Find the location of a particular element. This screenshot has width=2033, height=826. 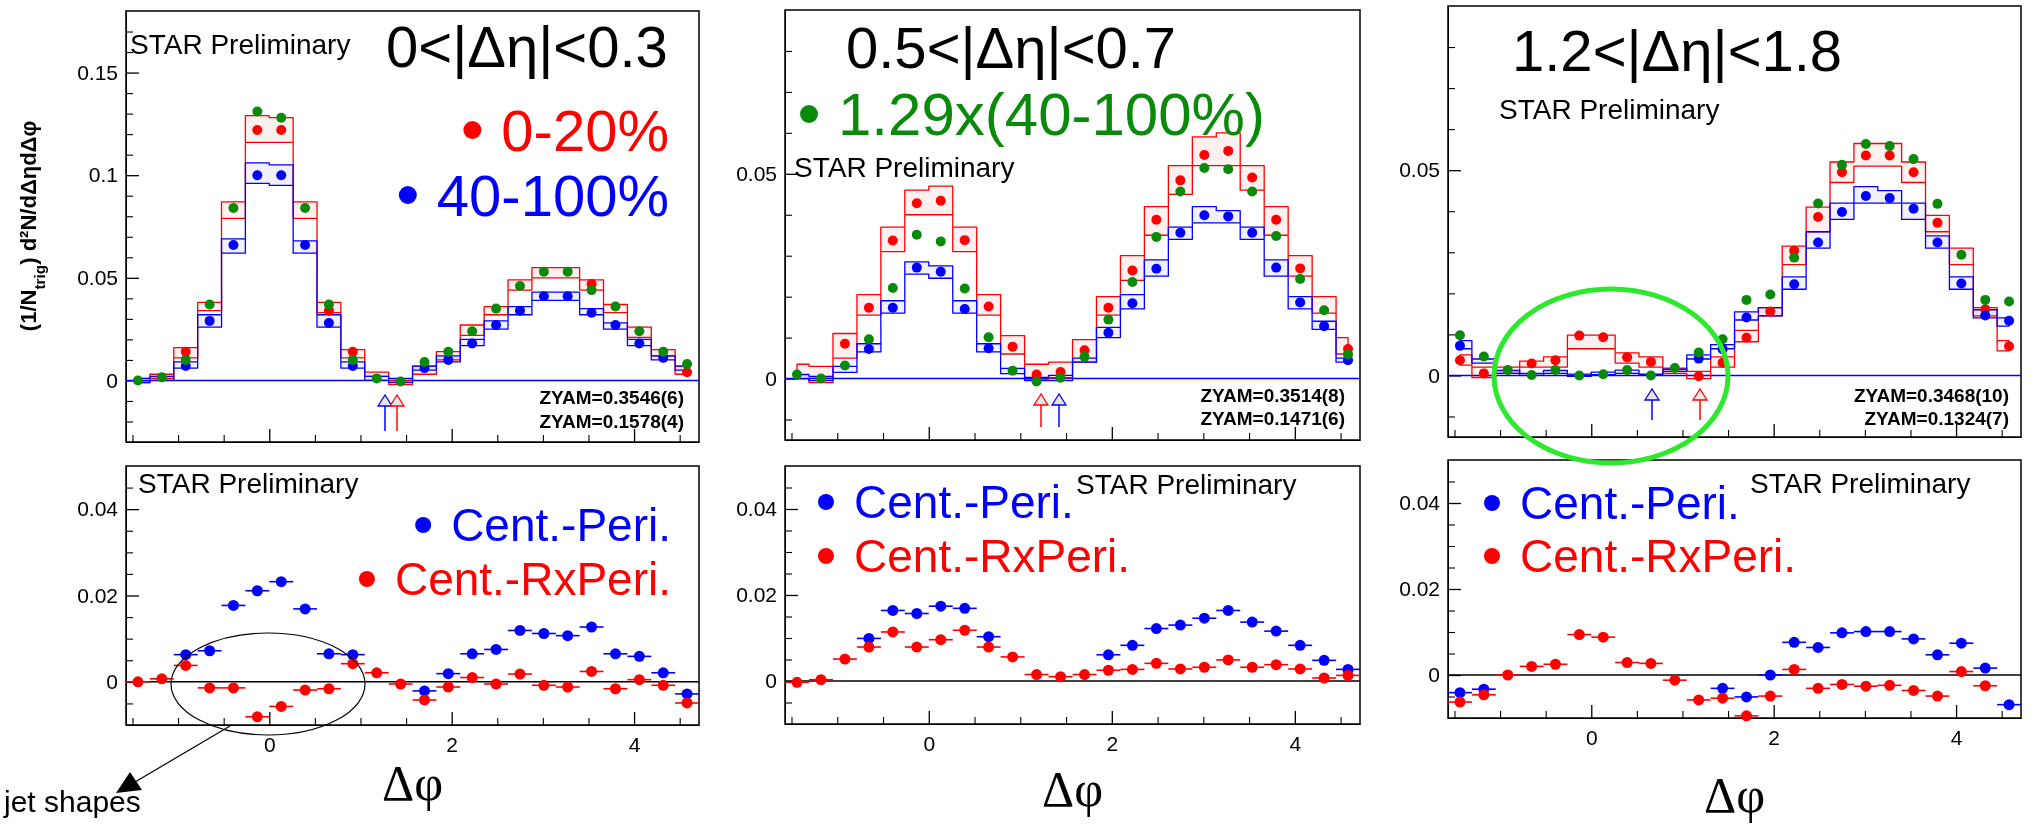

annotation: ZYAM=0.3514(8) is located at coordinates (1272, 395).